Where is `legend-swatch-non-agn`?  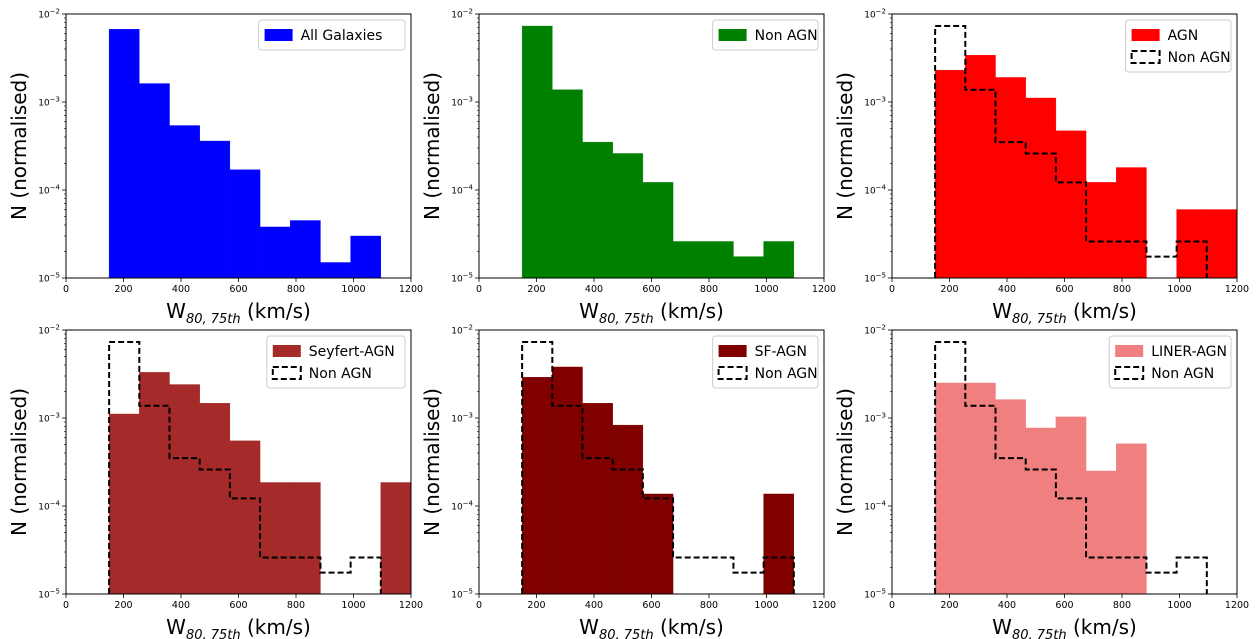 legend-swatch-non-agn is located at coordinates (1145, 57).